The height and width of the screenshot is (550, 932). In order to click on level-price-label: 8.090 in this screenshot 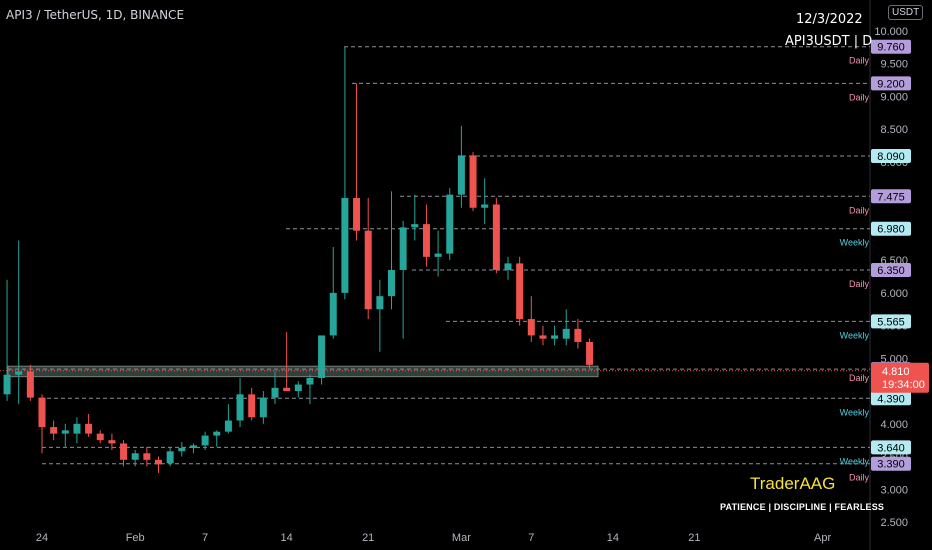, I will do `click(891, 157)`.